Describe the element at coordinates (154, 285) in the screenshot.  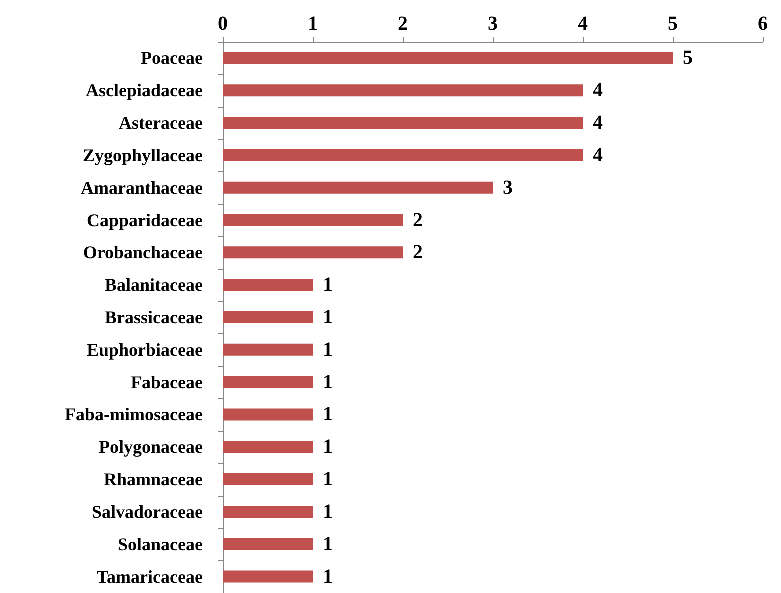
I see `y-tick-label: Balanitaceae` at that location.